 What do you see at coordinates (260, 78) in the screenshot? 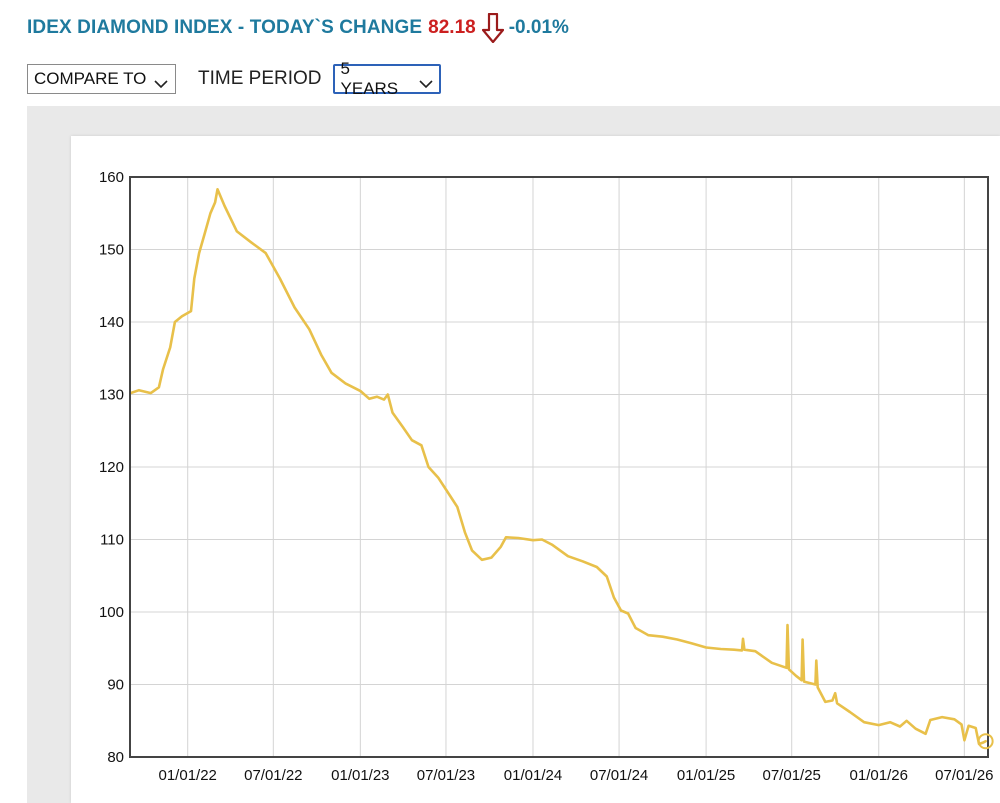
I see `time-period-label: TIME PERIOD` at bounding box center [260, 78].